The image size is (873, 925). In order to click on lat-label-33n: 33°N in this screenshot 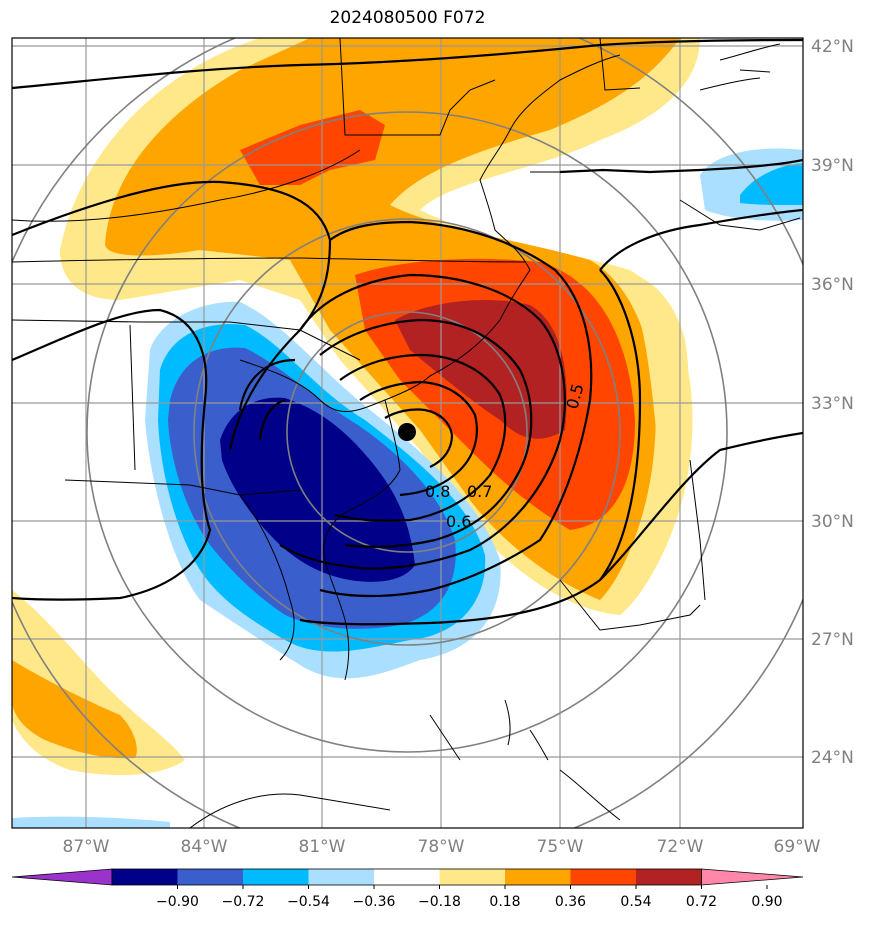, I will do `click(832, 404)`.